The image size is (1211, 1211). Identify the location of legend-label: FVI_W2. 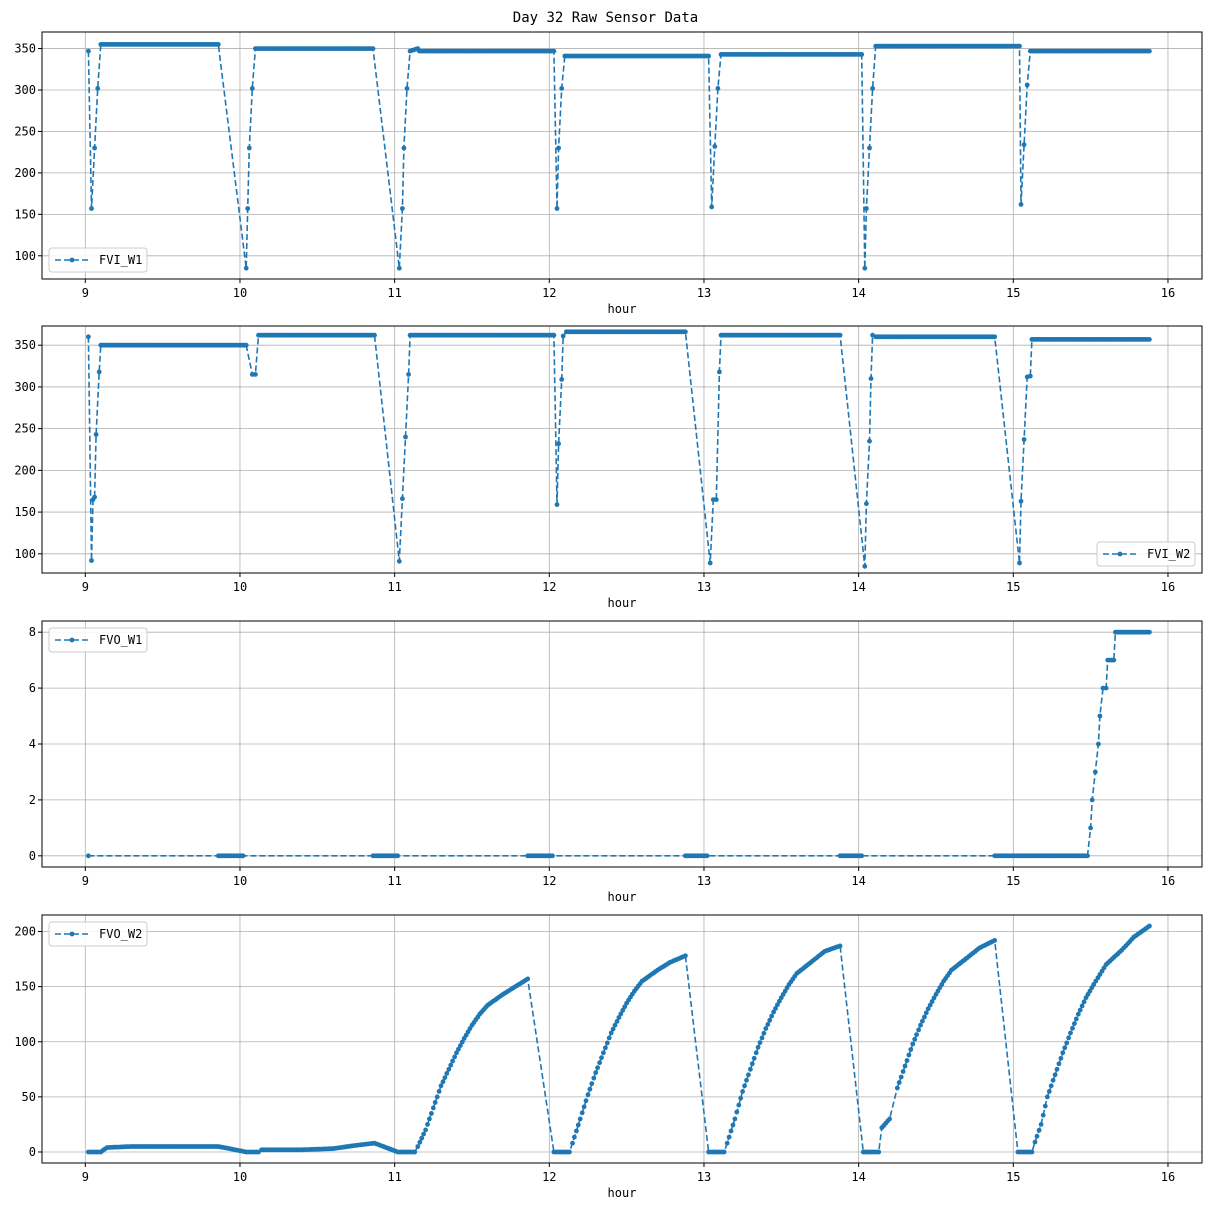
(1168, 554).